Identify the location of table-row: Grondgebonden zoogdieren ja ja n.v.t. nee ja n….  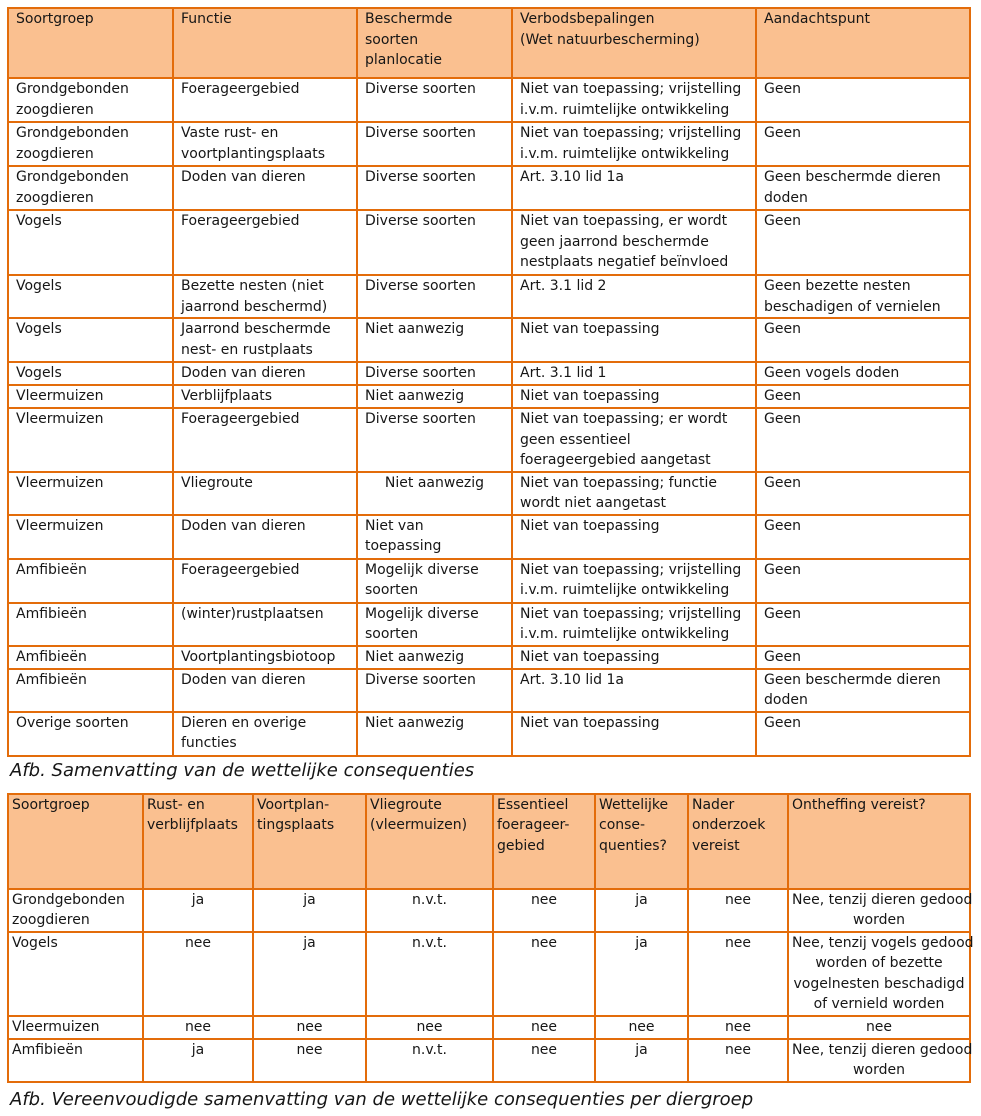
(489, 910).